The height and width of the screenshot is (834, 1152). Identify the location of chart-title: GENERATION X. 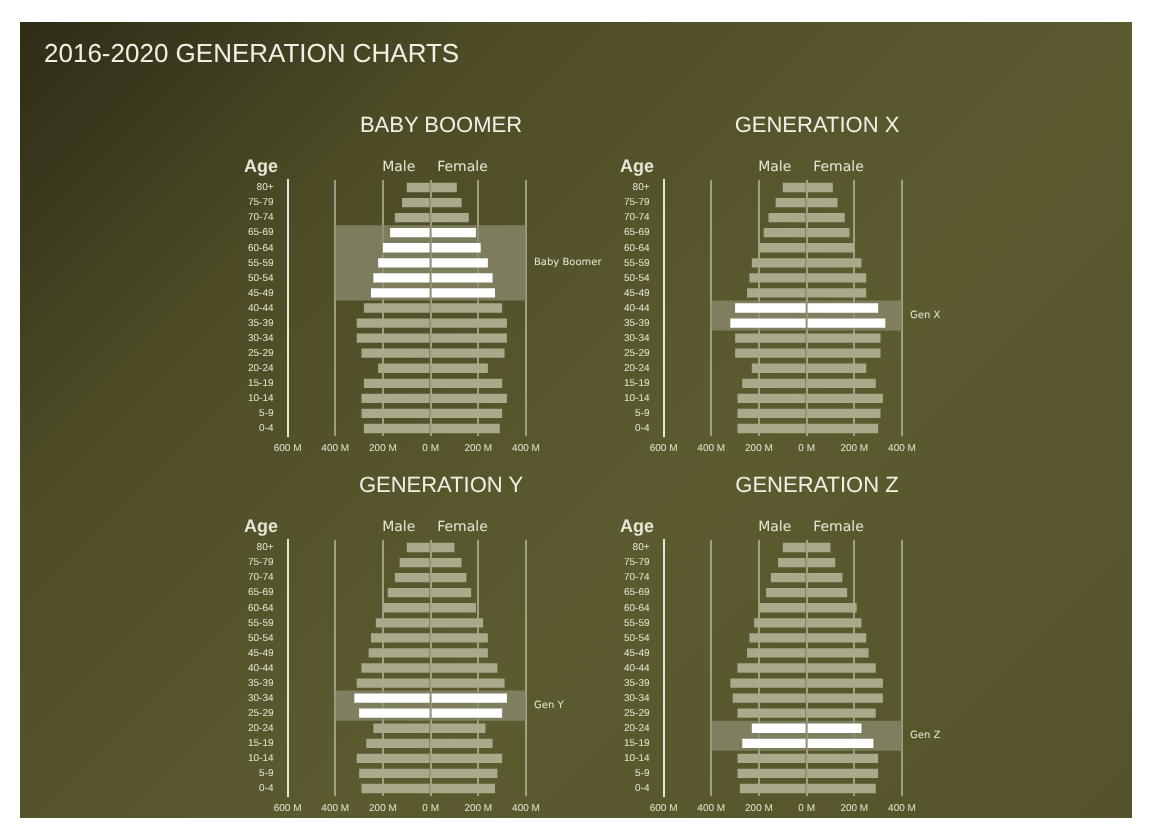
(817, 127).